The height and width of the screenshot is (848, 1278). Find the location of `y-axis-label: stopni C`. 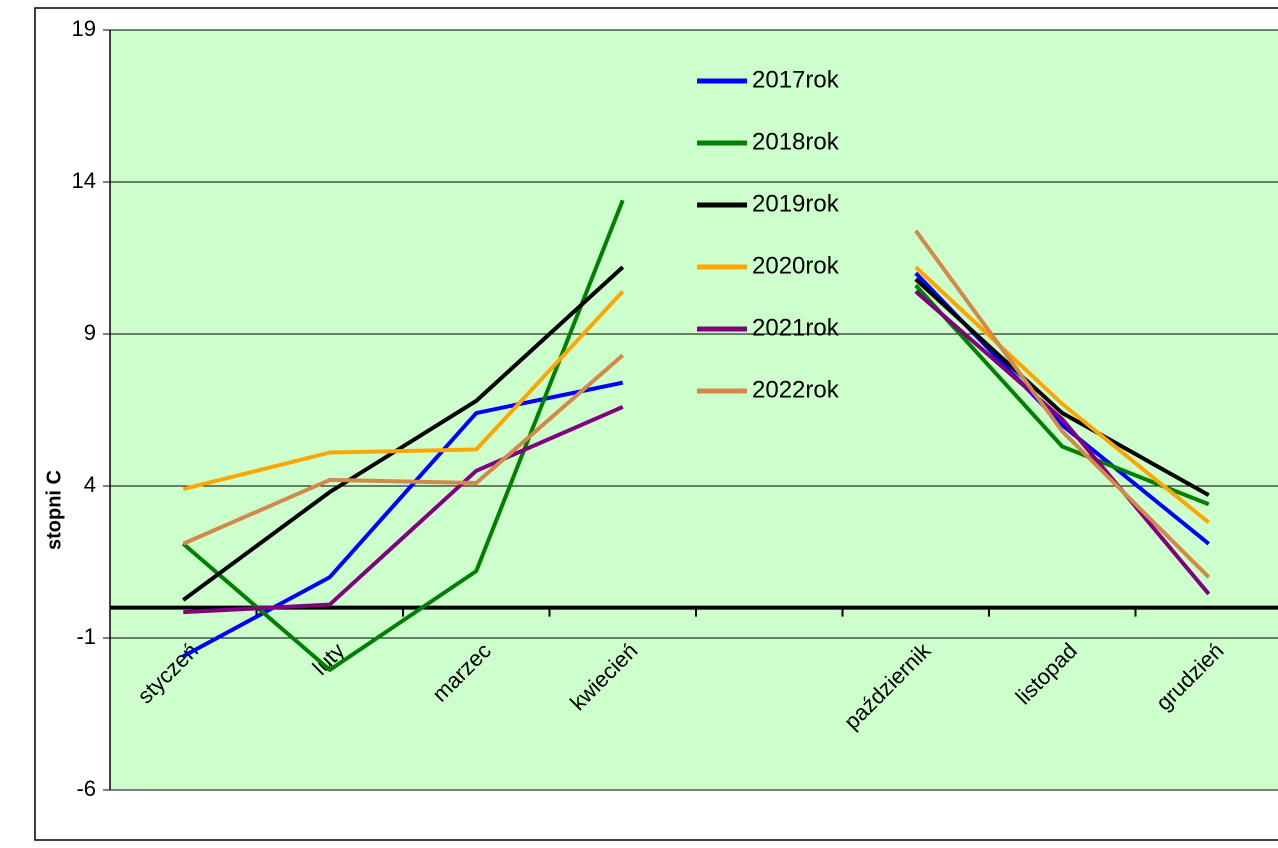

y-axis-label: stopni C is located at coordinates (54, 510).